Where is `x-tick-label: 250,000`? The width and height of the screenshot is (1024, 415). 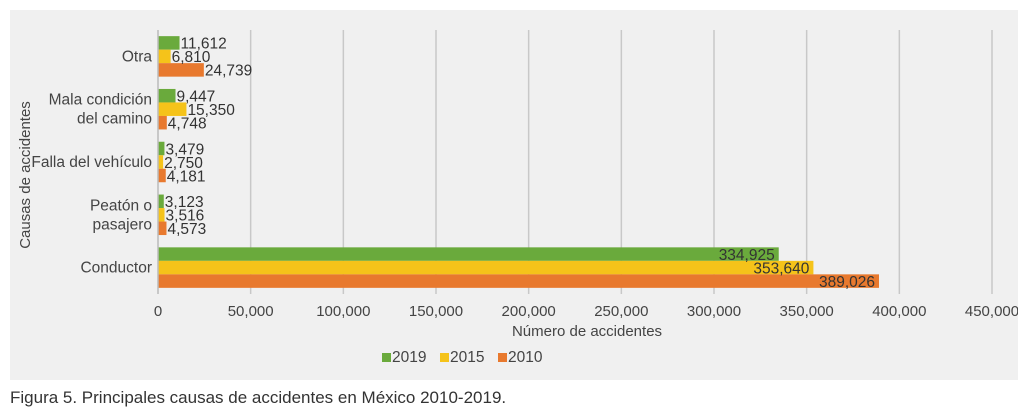
x-tick-label: 250,000 is located at coordinates (621, 311).